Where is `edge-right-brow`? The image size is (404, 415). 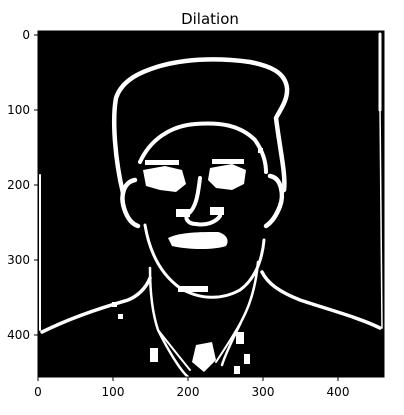 edge-right-brow is located at coordinates (228, 161).